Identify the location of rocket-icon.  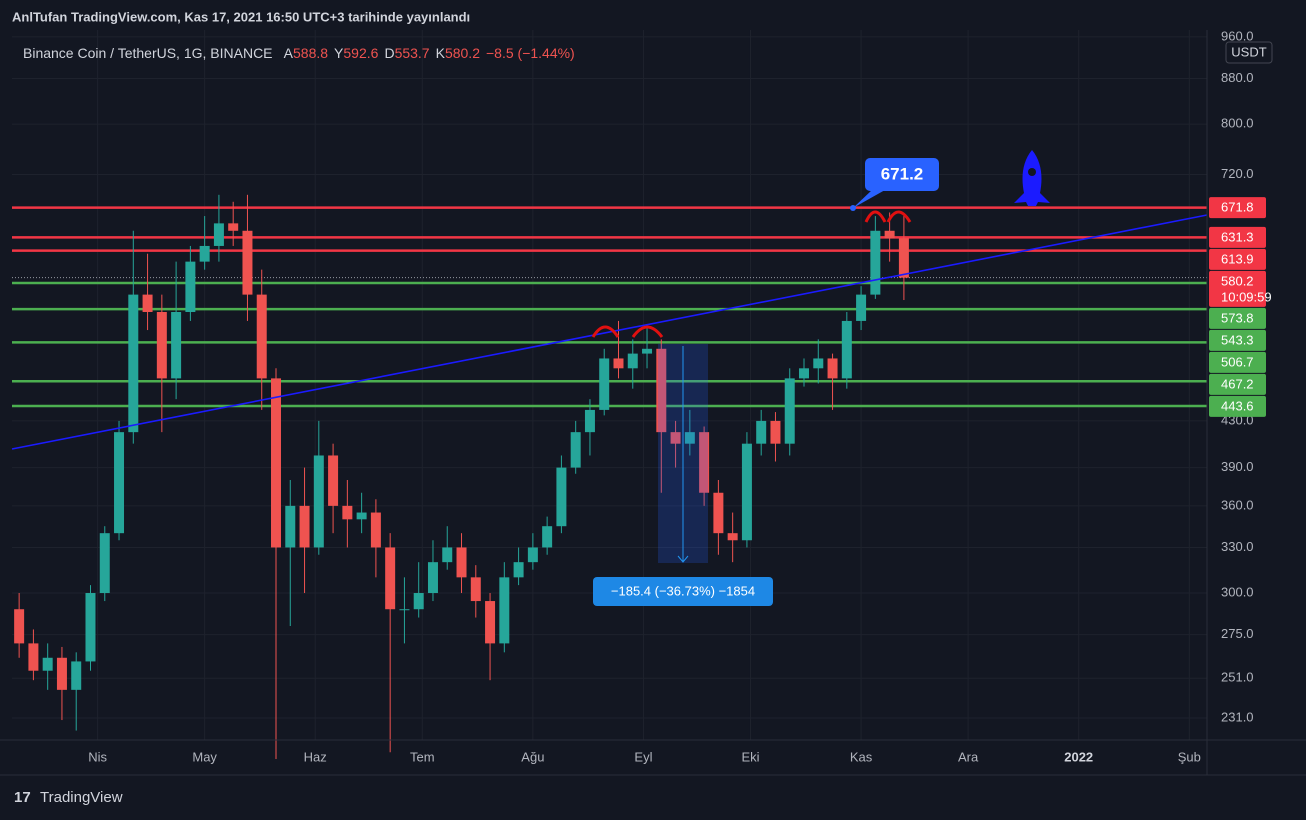
(1032, 178).